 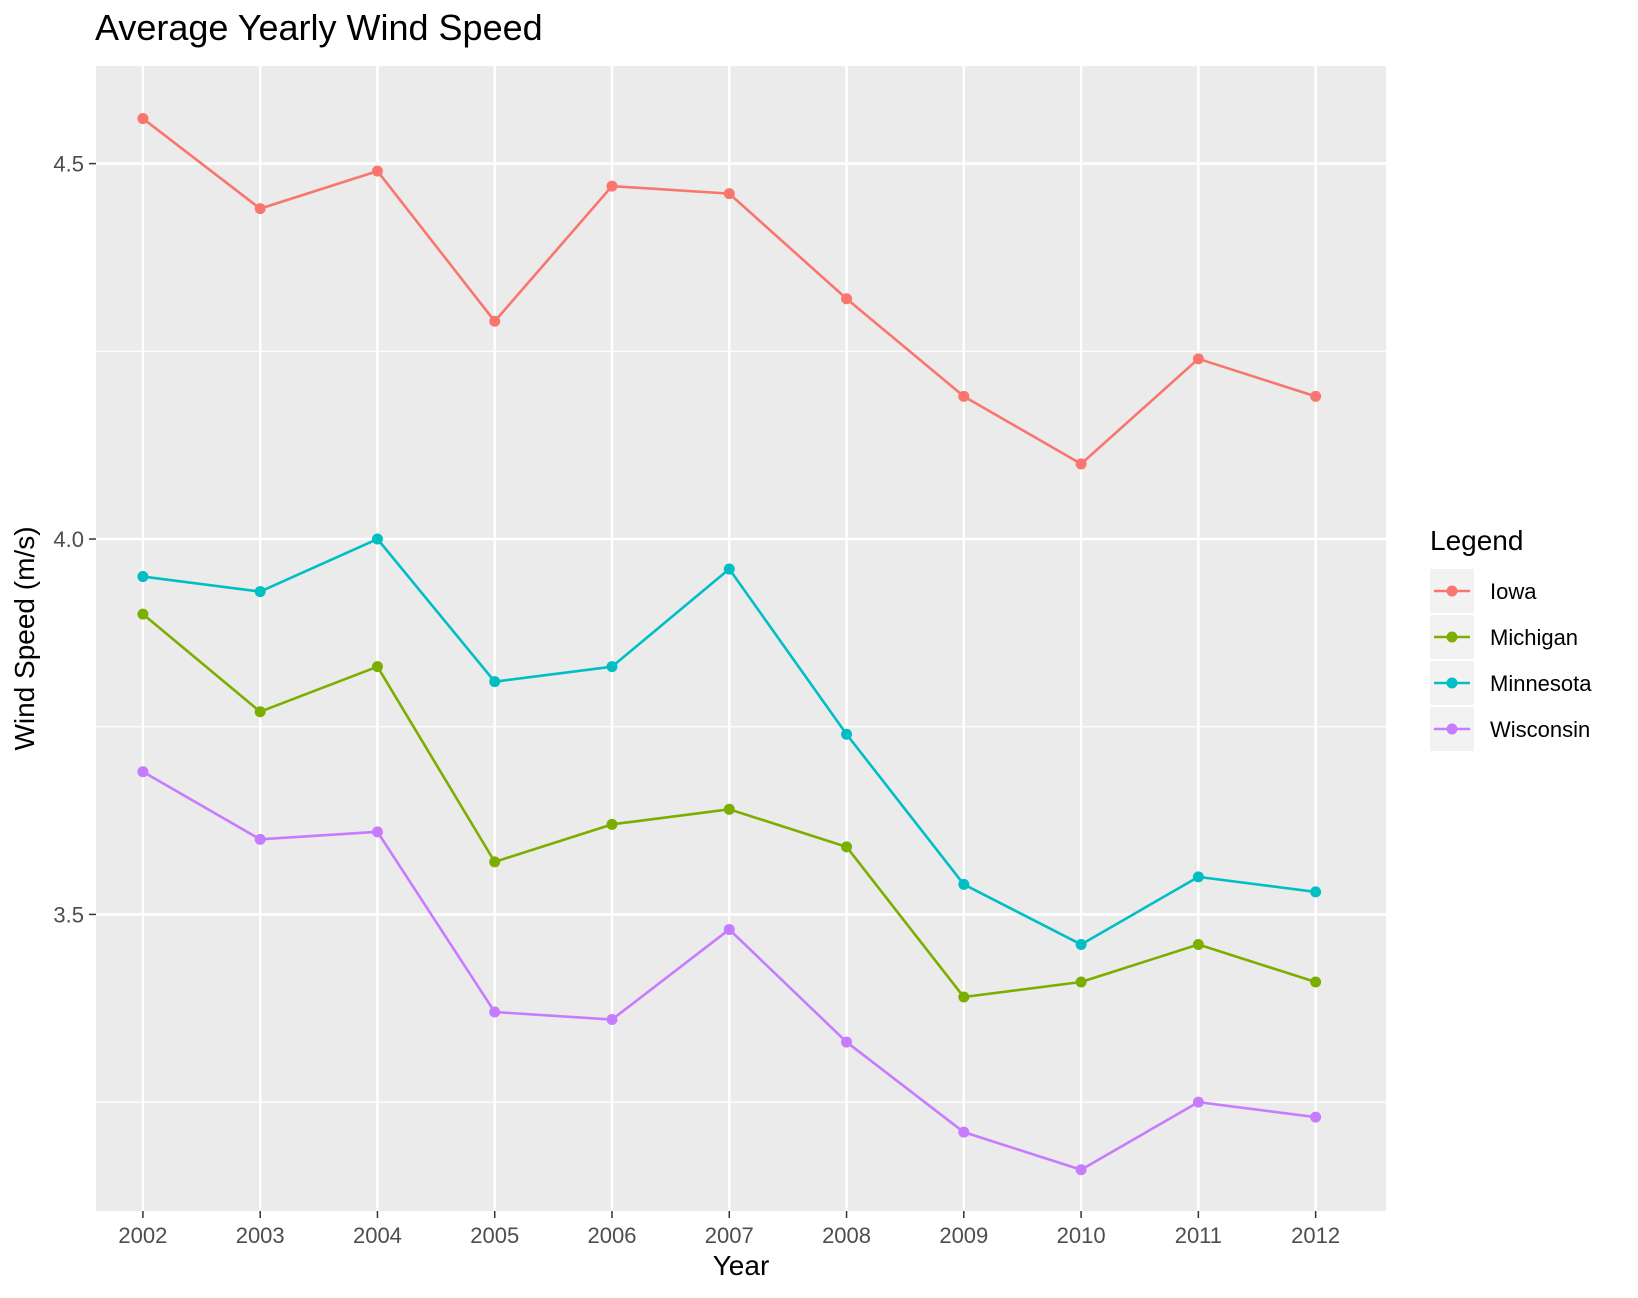 What do you see at coordinates (1081, 1235) in the screenshot?
I see `x-tick-label: 2010` at bounding box center [1081, 1235].